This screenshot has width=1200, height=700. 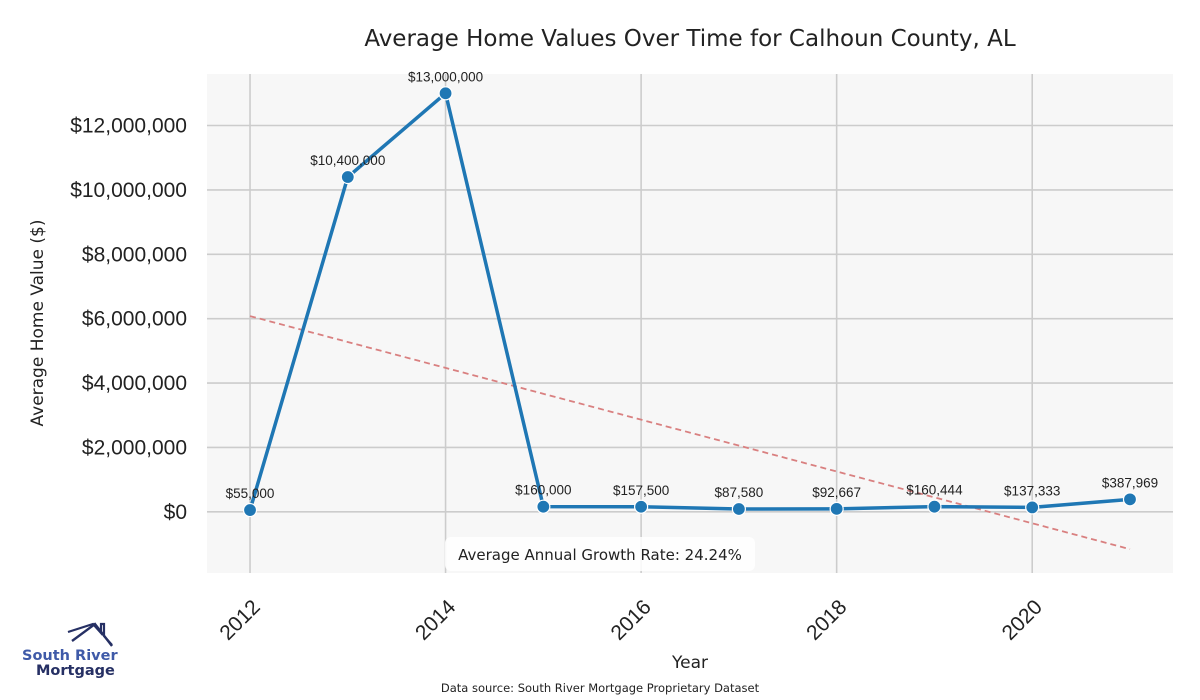 I want to click on x-tick-label: 2018, so click(x=826, y=619).